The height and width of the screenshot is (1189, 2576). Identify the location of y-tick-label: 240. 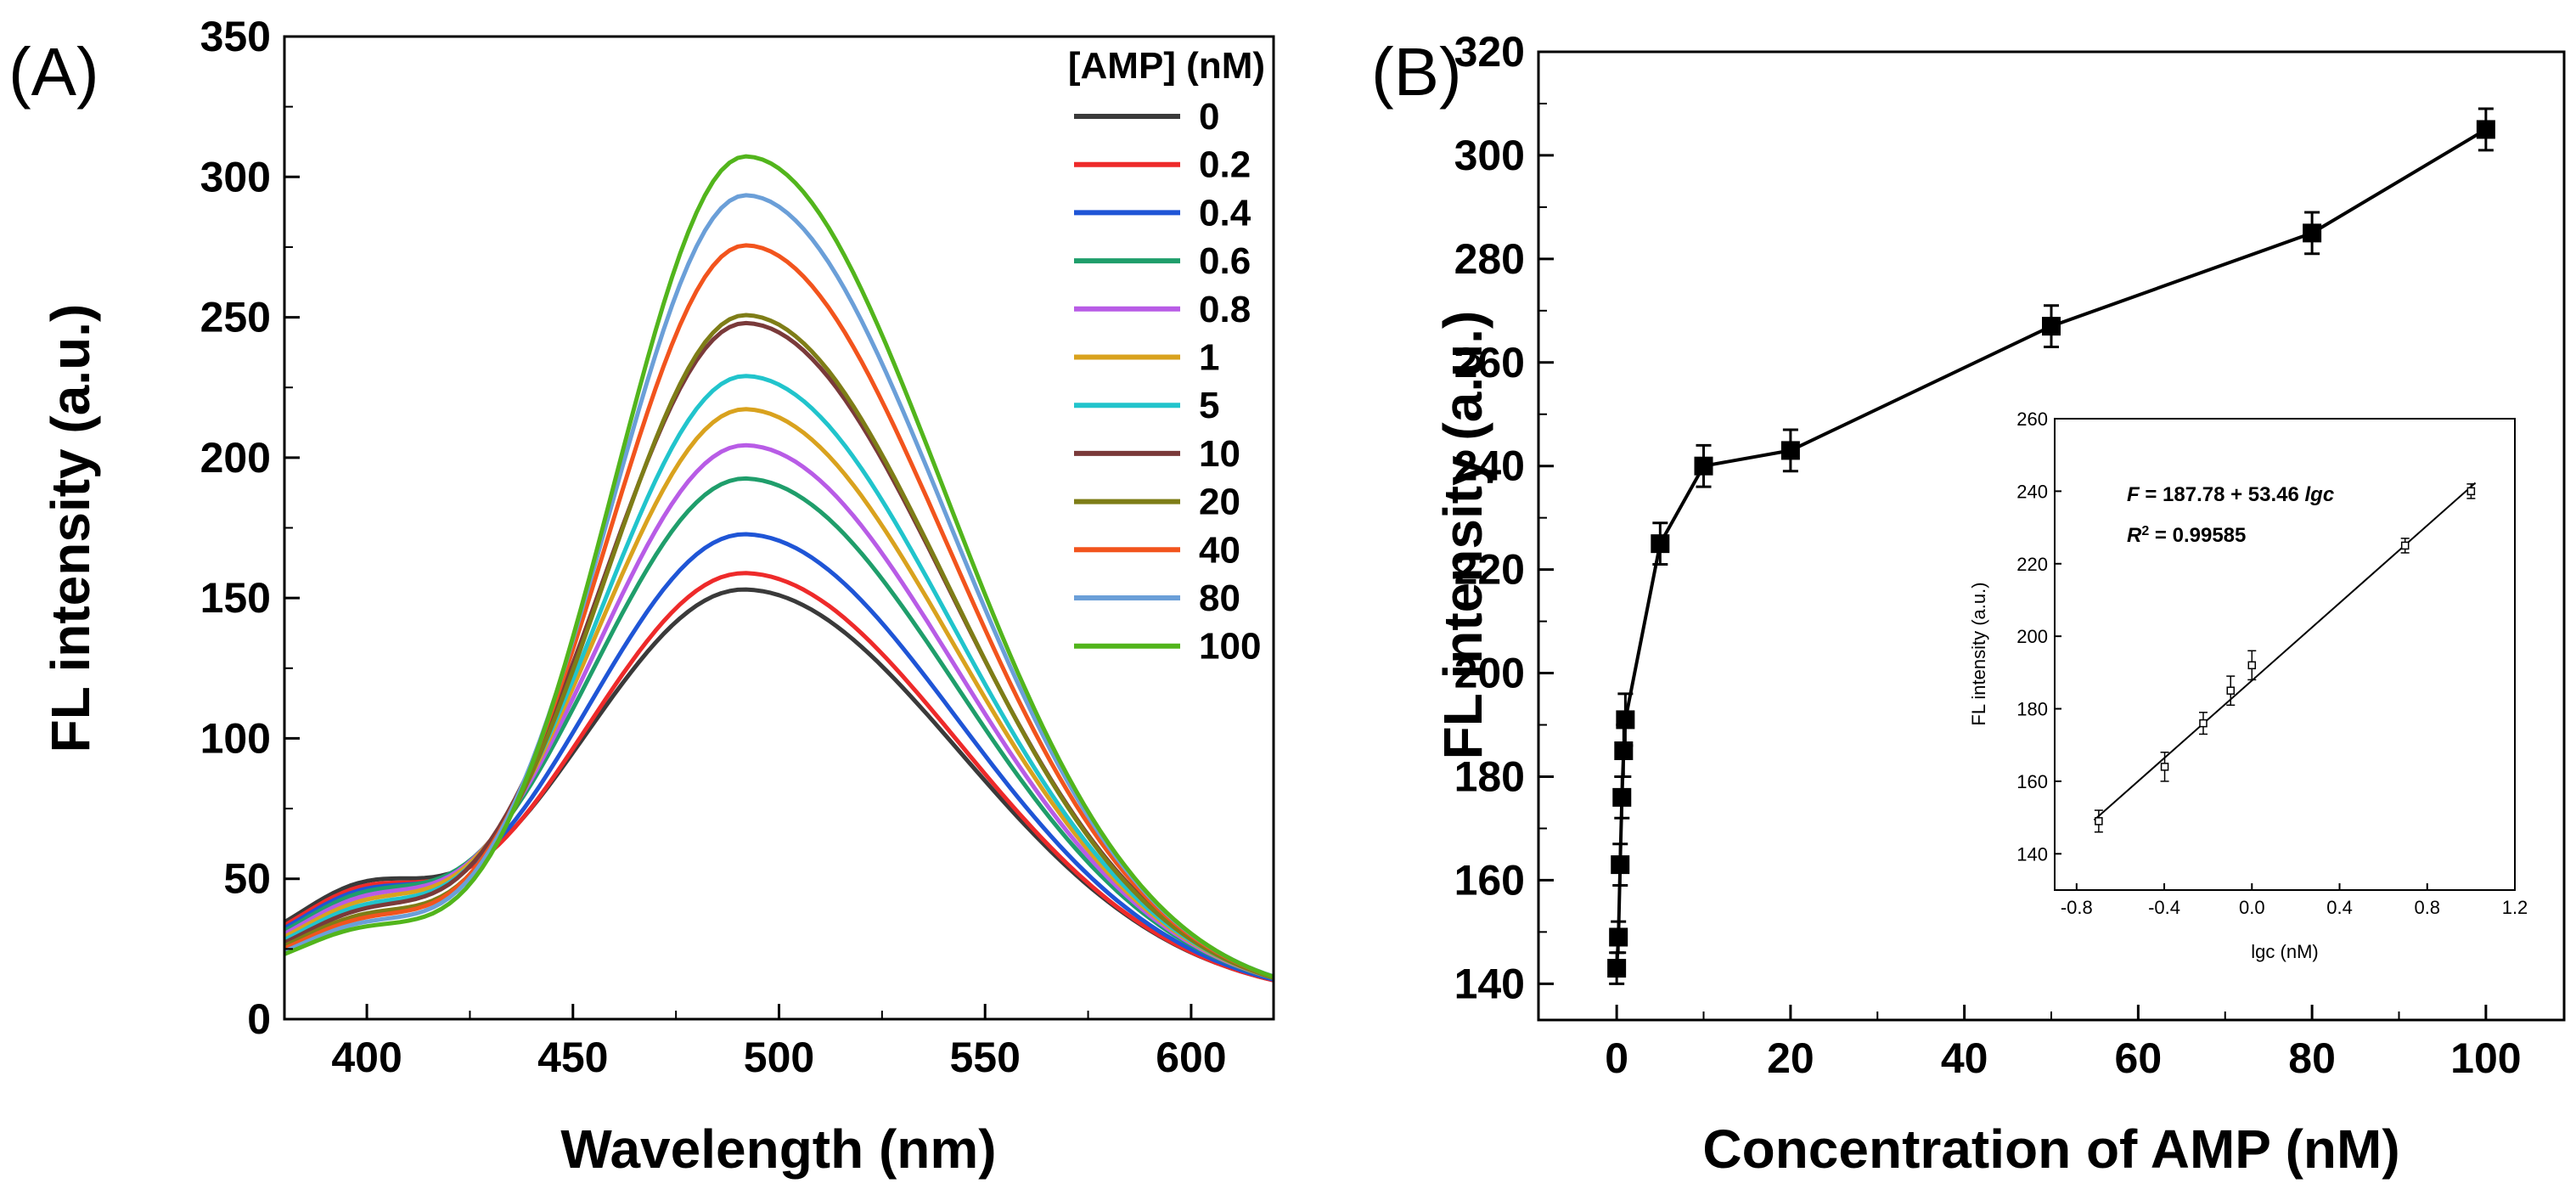
(1489, 466).